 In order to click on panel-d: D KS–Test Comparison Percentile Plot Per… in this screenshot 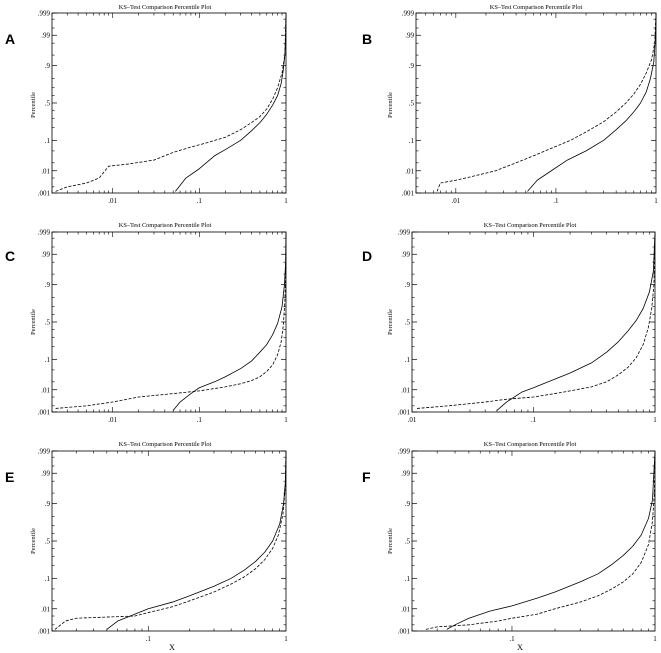, I will do `click(509, 323)`.